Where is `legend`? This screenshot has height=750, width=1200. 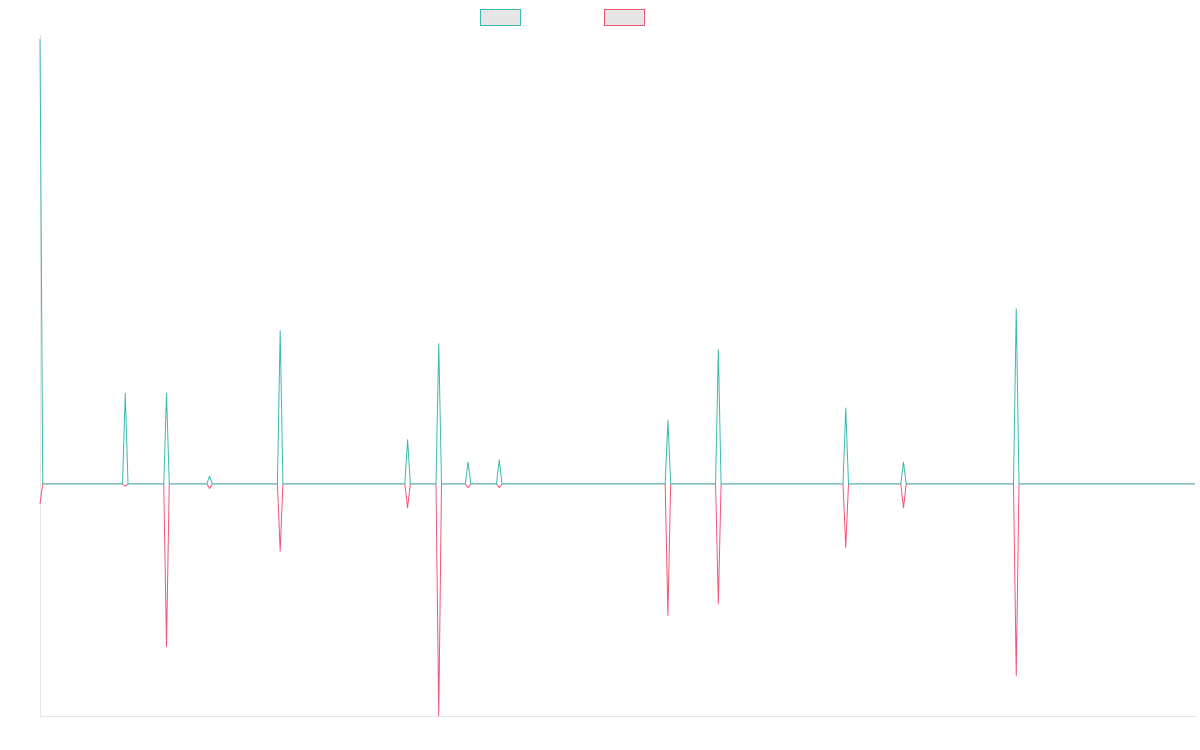 legend is located at coordinates (562, 17).